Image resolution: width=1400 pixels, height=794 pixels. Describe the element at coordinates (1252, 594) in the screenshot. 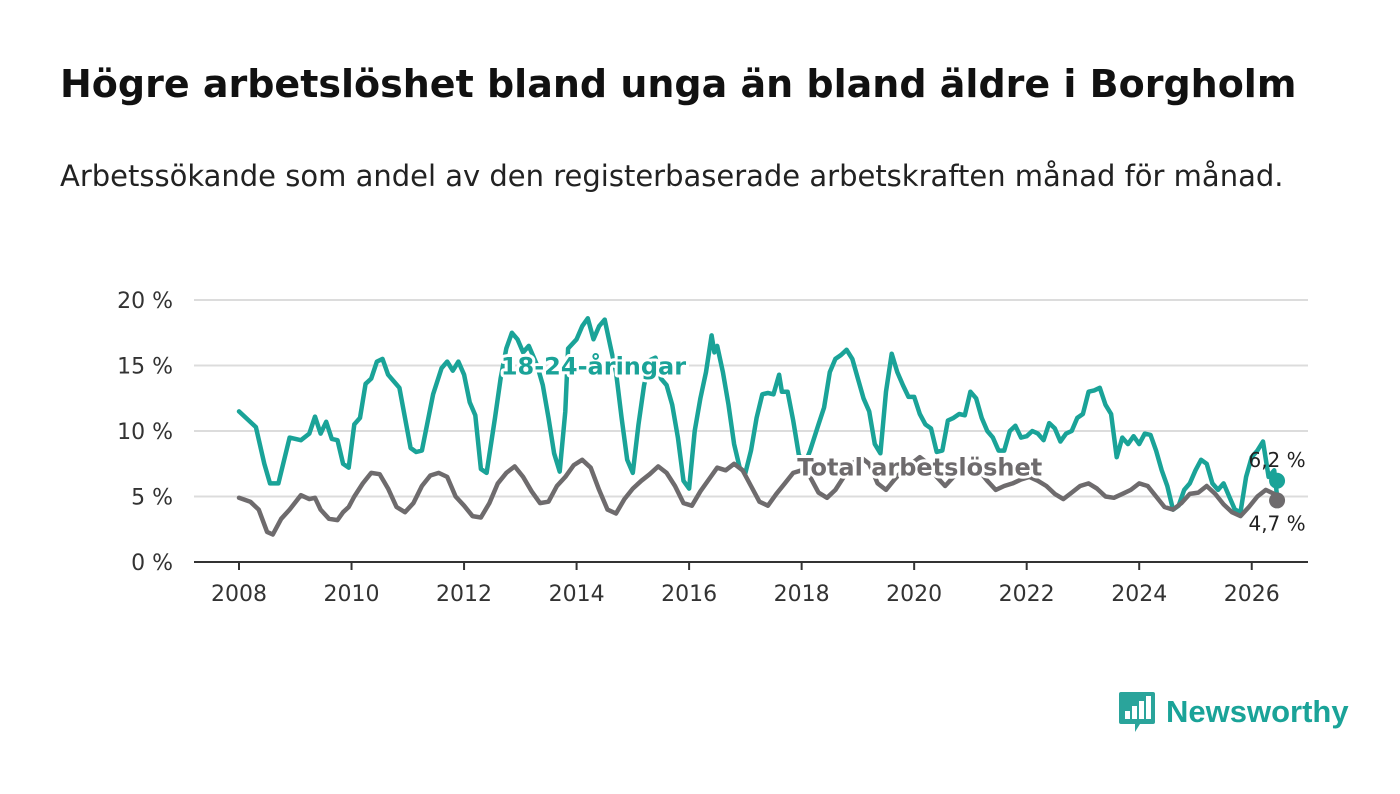

I see `x-tick-label: 2026` at that location.